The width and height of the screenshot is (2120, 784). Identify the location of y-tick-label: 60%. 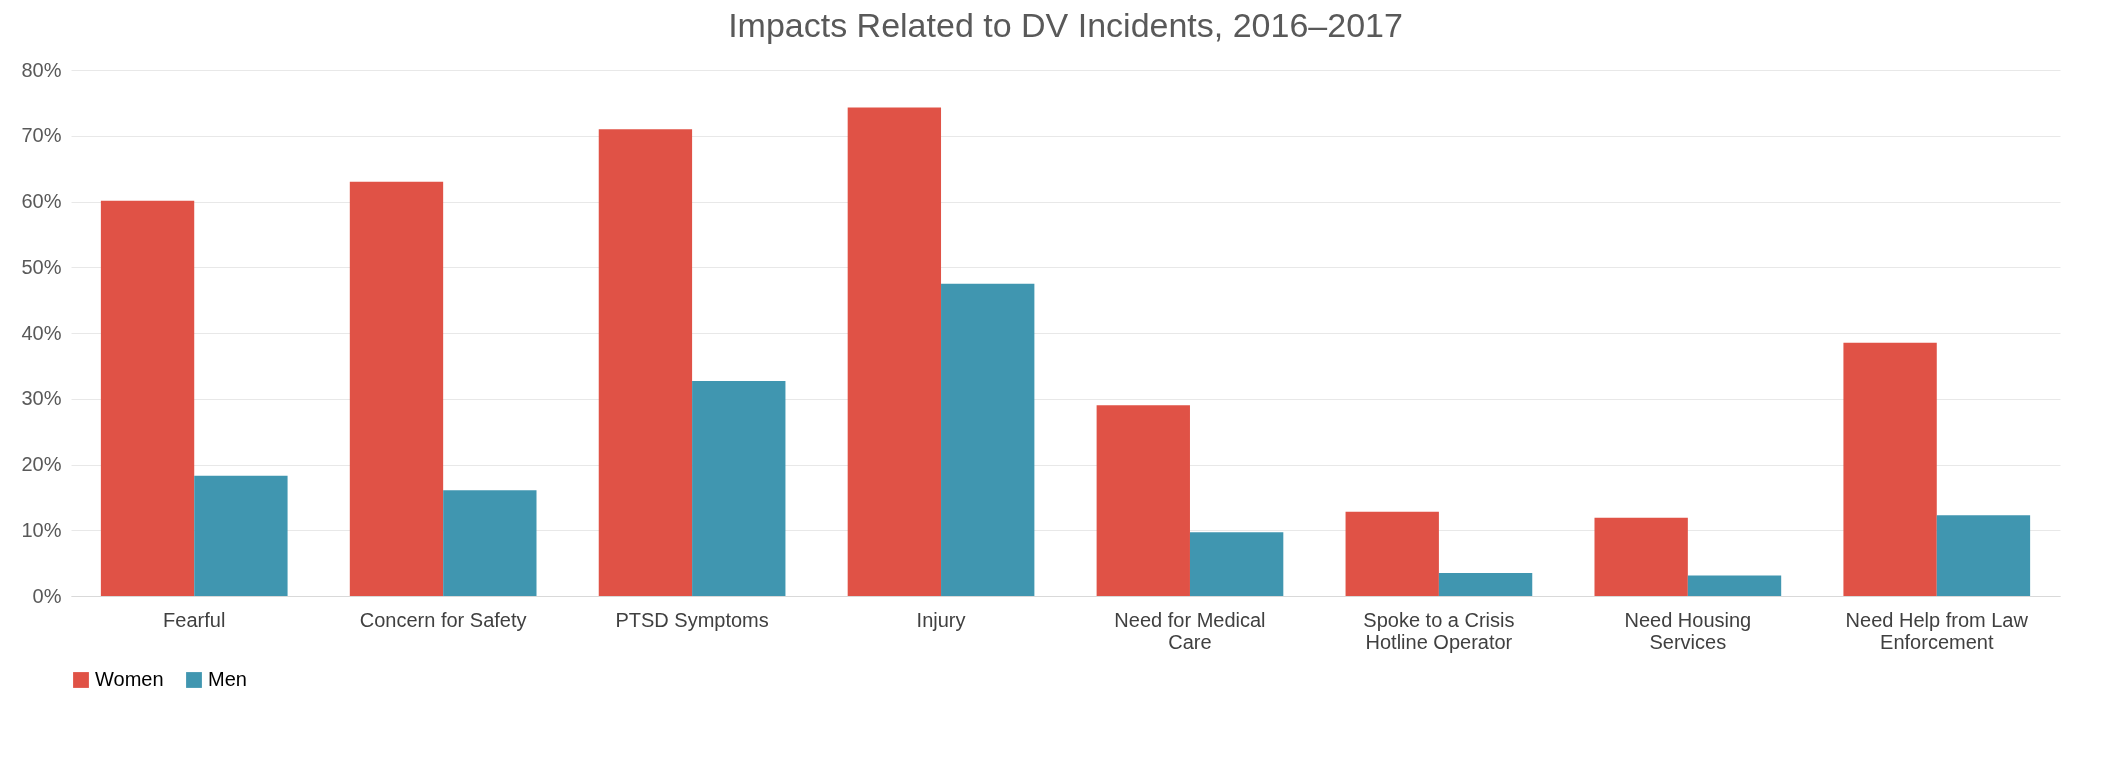
(41, 201).